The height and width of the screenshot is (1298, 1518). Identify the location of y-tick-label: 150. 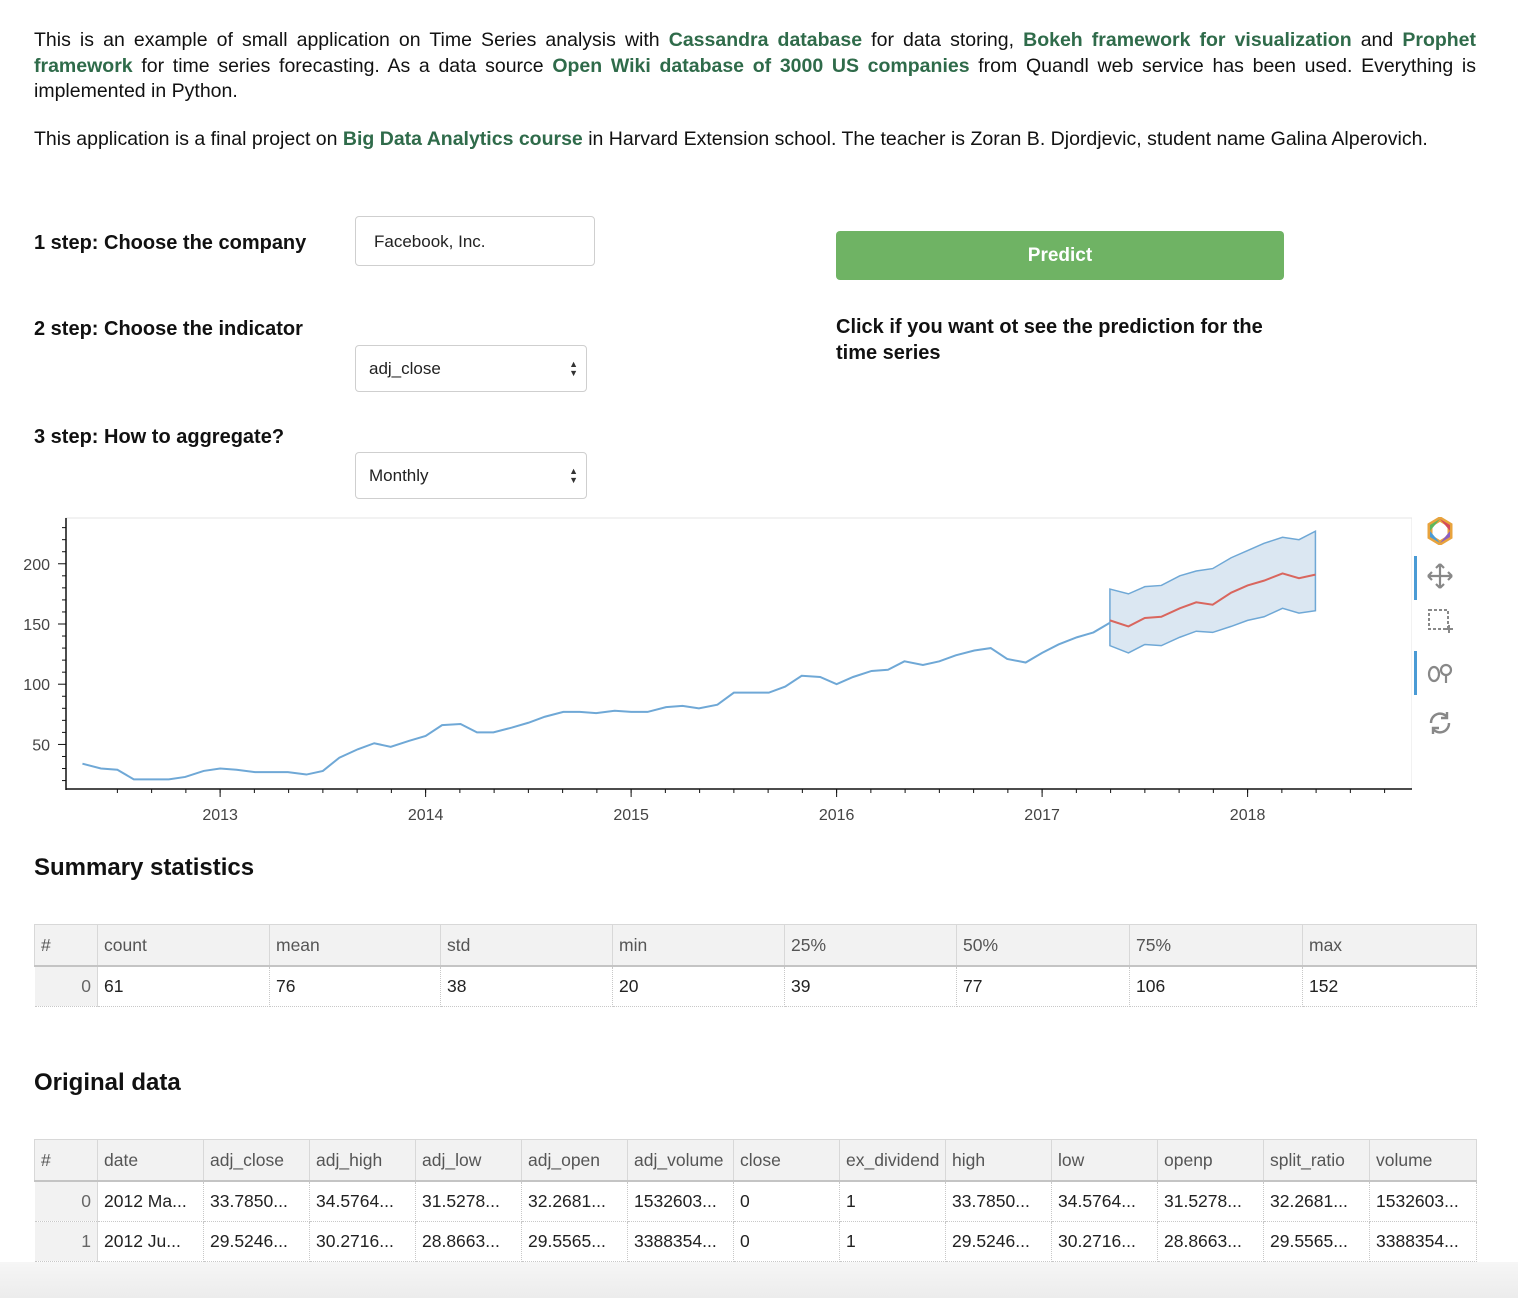
(36, 625).